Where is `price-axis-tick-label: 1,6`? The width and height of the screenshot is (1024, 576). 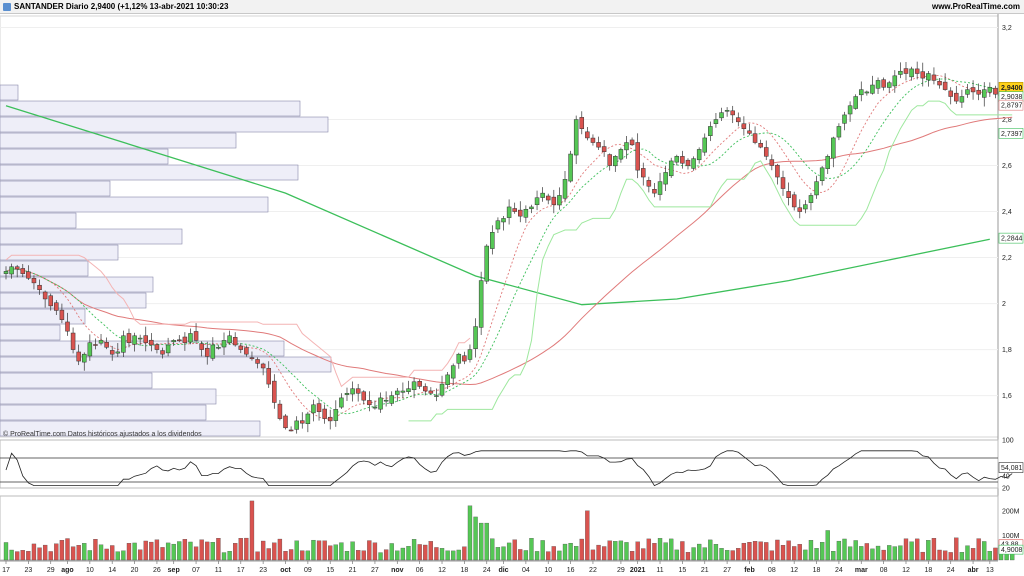 price-axis-tick-label: 1,6 is located at coordinates (1007, 396).